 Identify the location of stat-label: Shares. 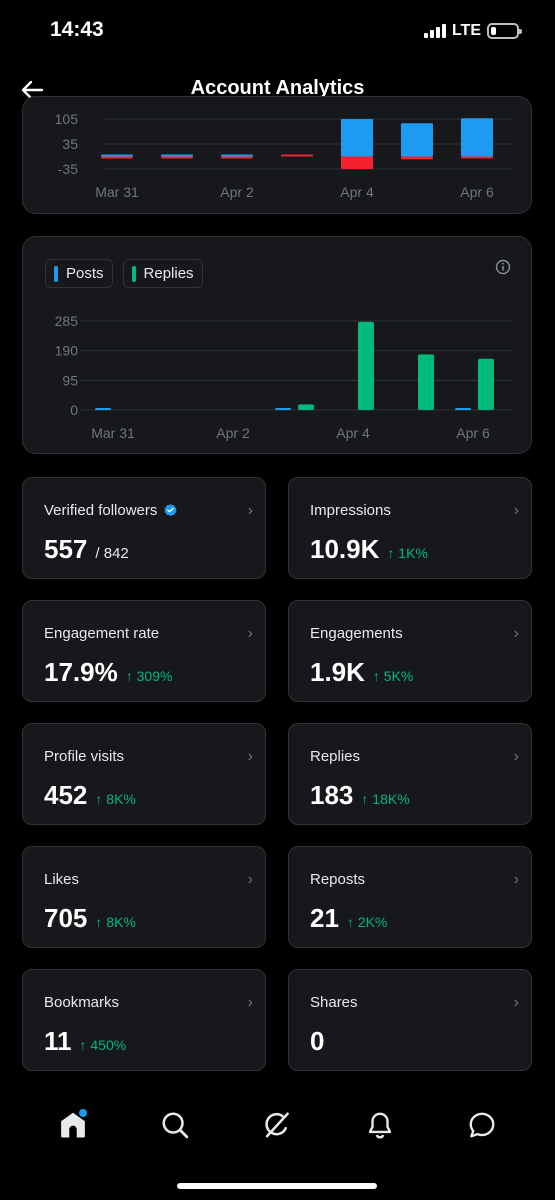
(334, 1002).